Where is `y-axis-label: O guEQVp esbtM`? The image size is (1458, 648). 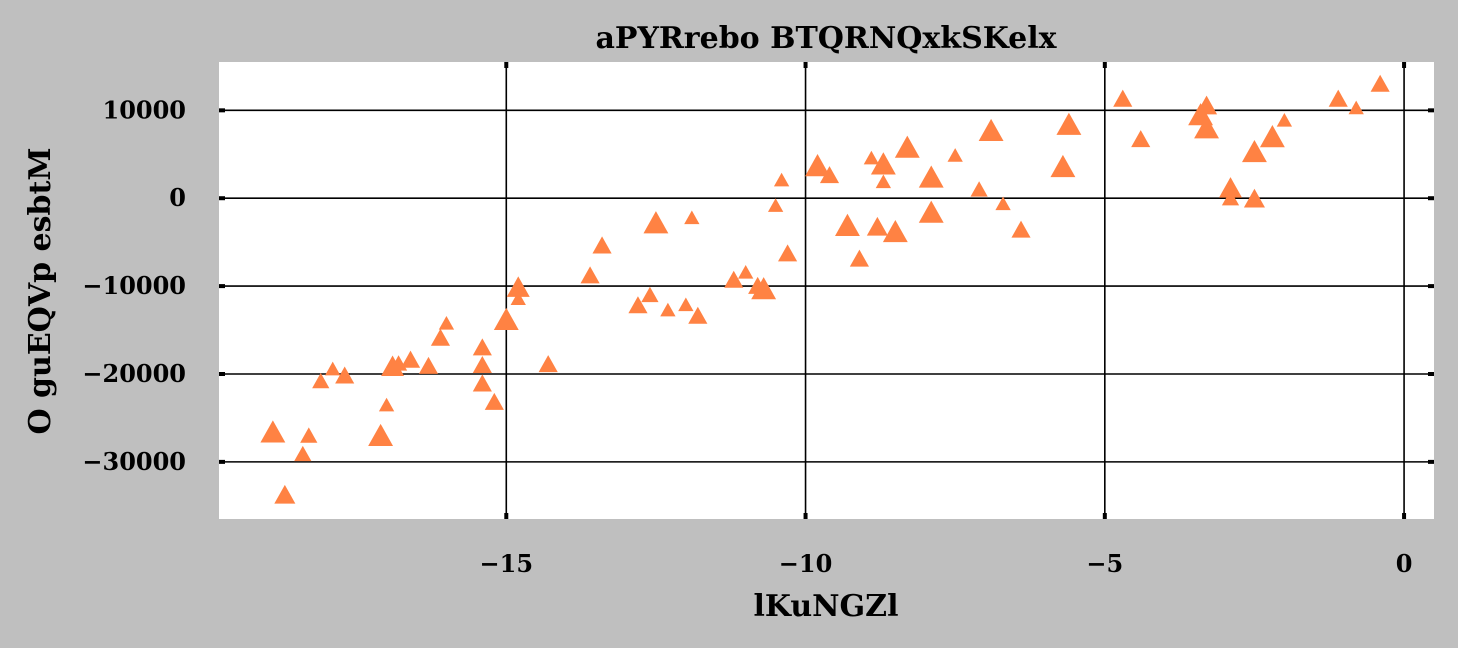
y-axis-label: O guEQVp esbtM is located at coordinates (40, 290).